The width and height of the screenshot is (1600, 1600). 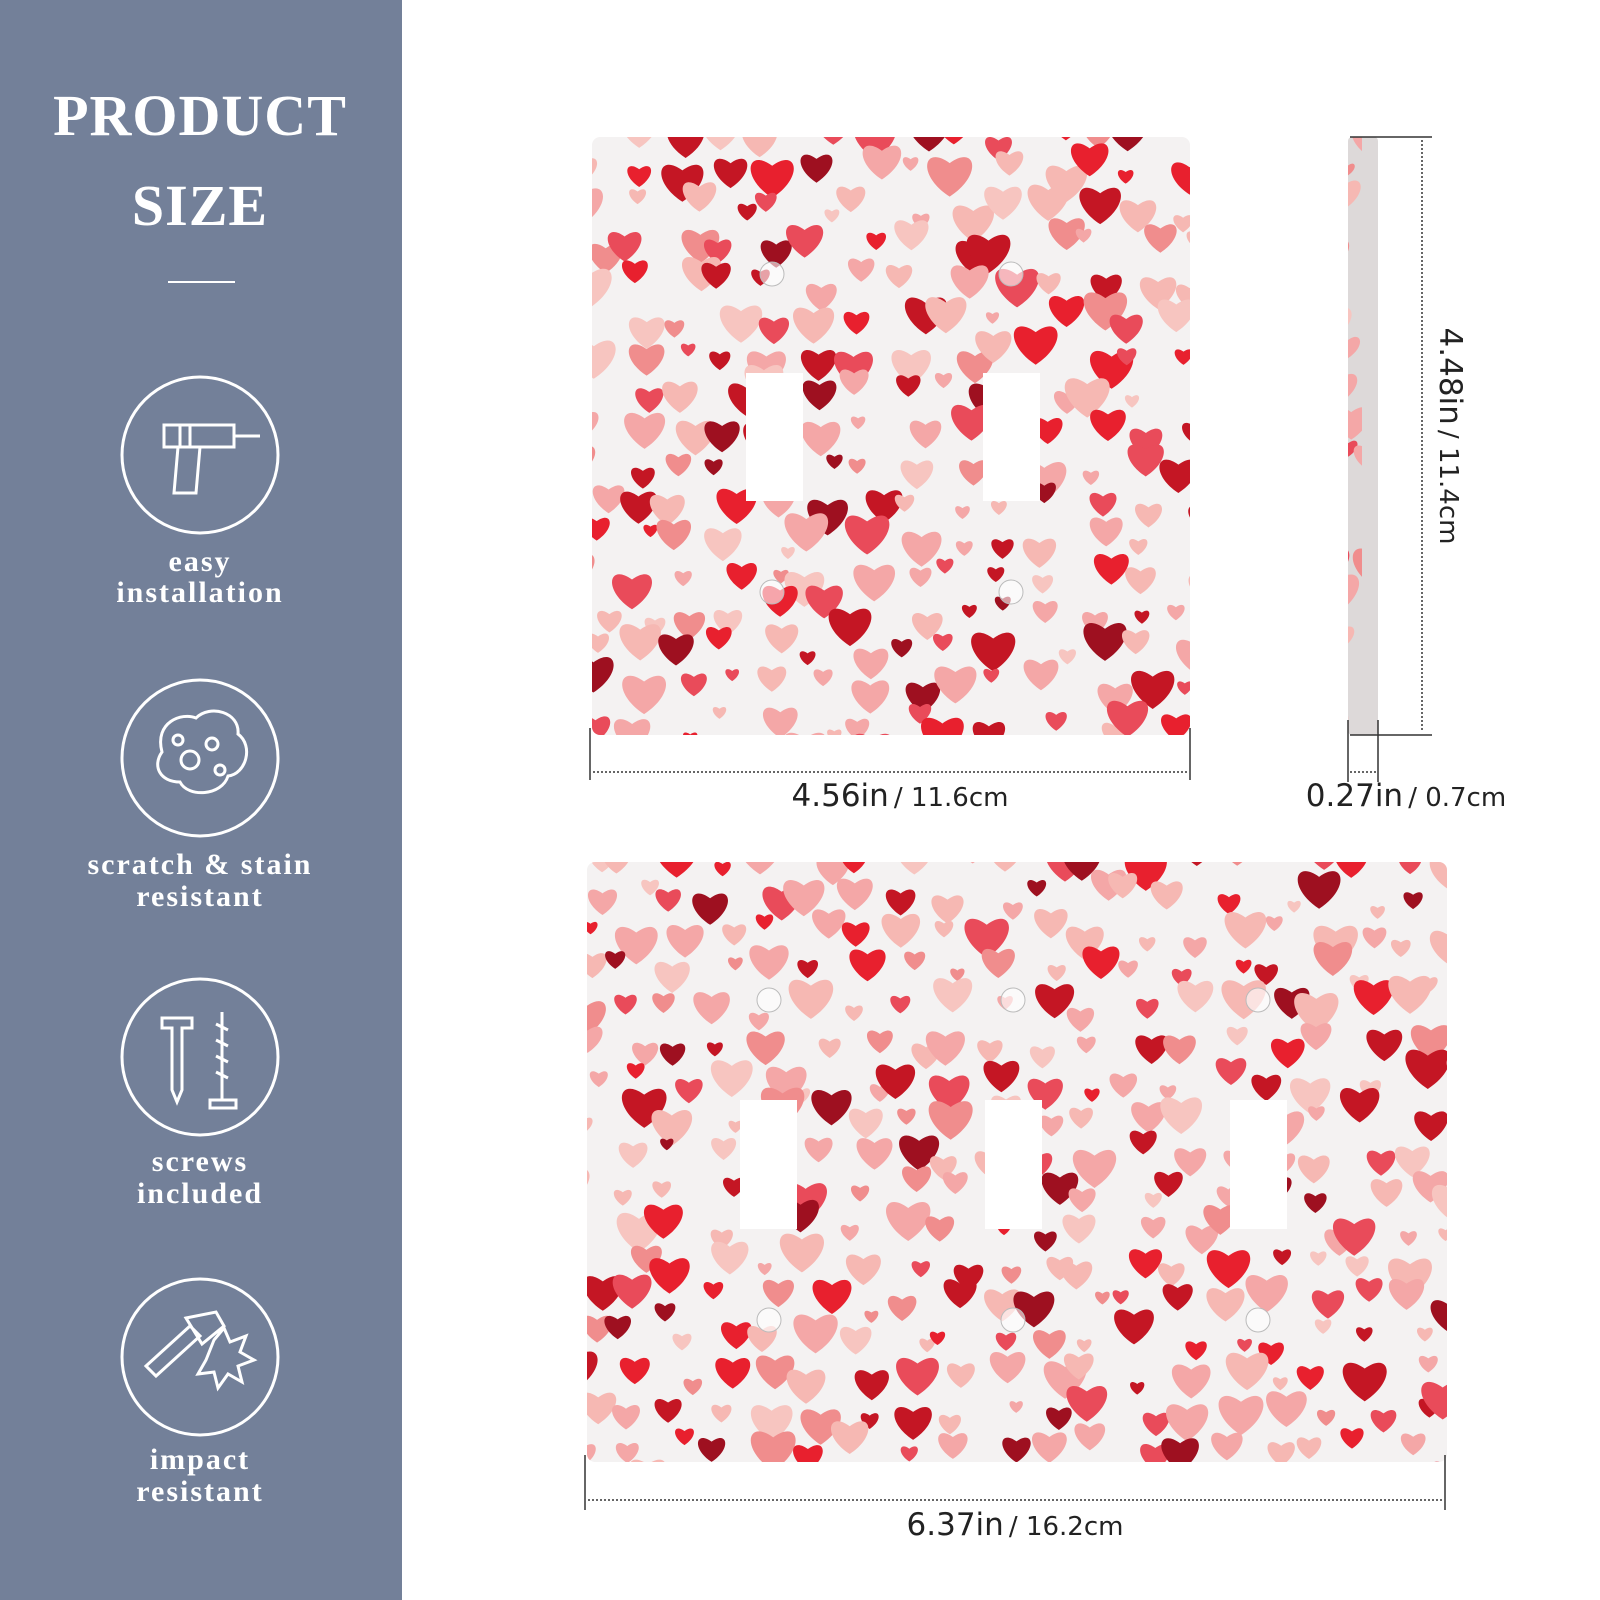 I want to click on dimension-value: / 11.4cm, so click(x=1448, y=487).